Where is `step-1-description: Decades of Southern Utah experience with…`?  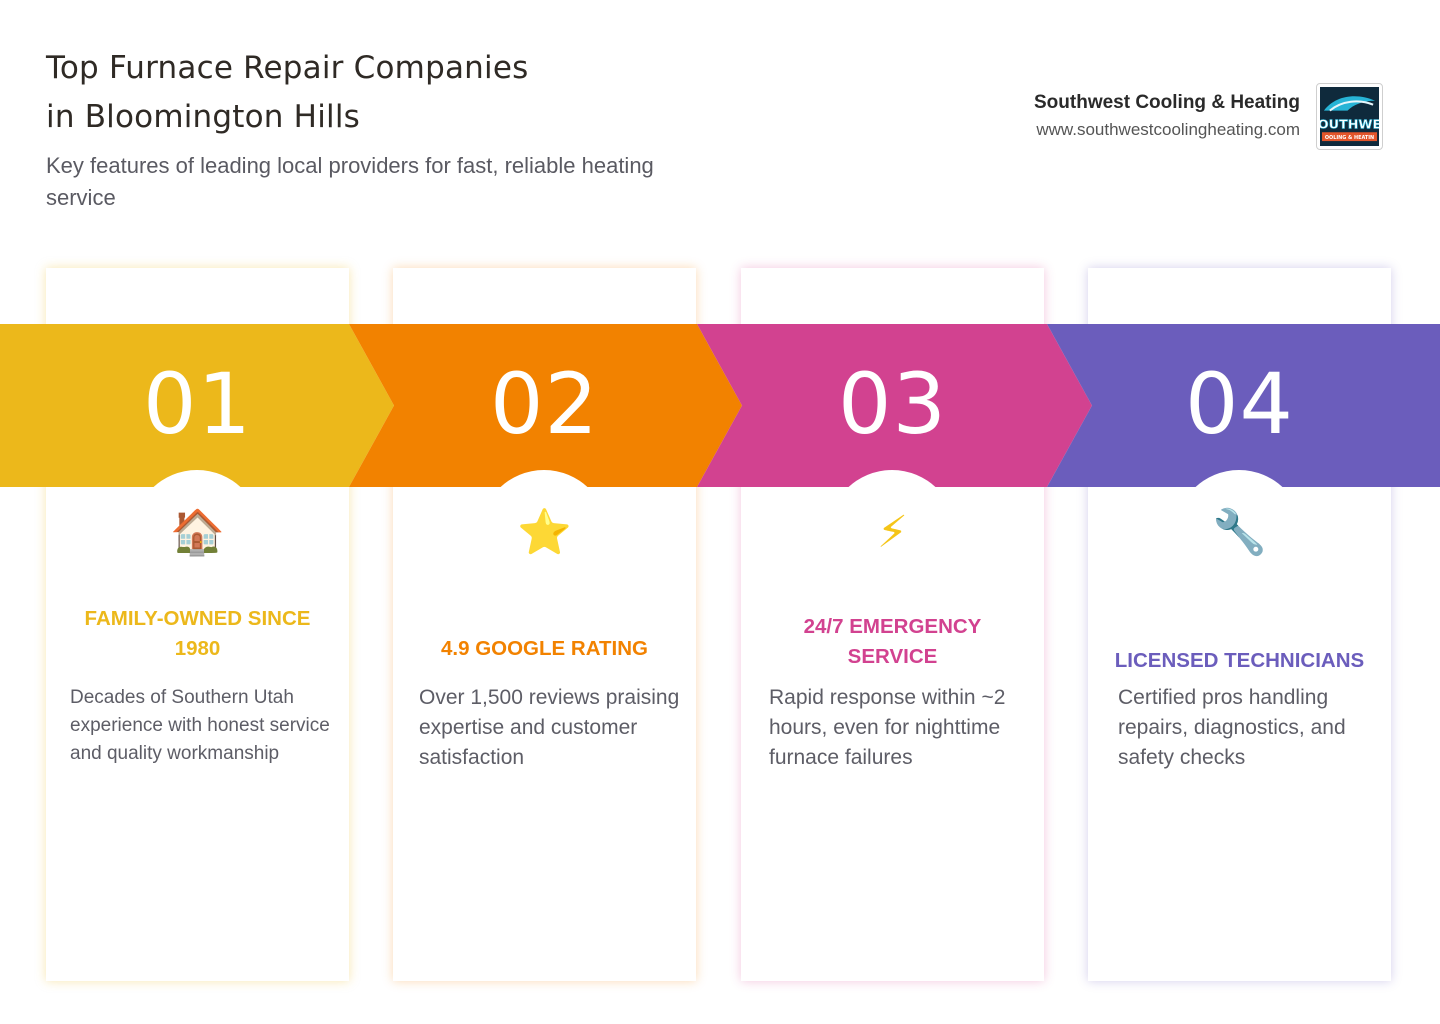 step-1-description: Decades of Southern Utah experience with… is located at coordinates (200, 725).